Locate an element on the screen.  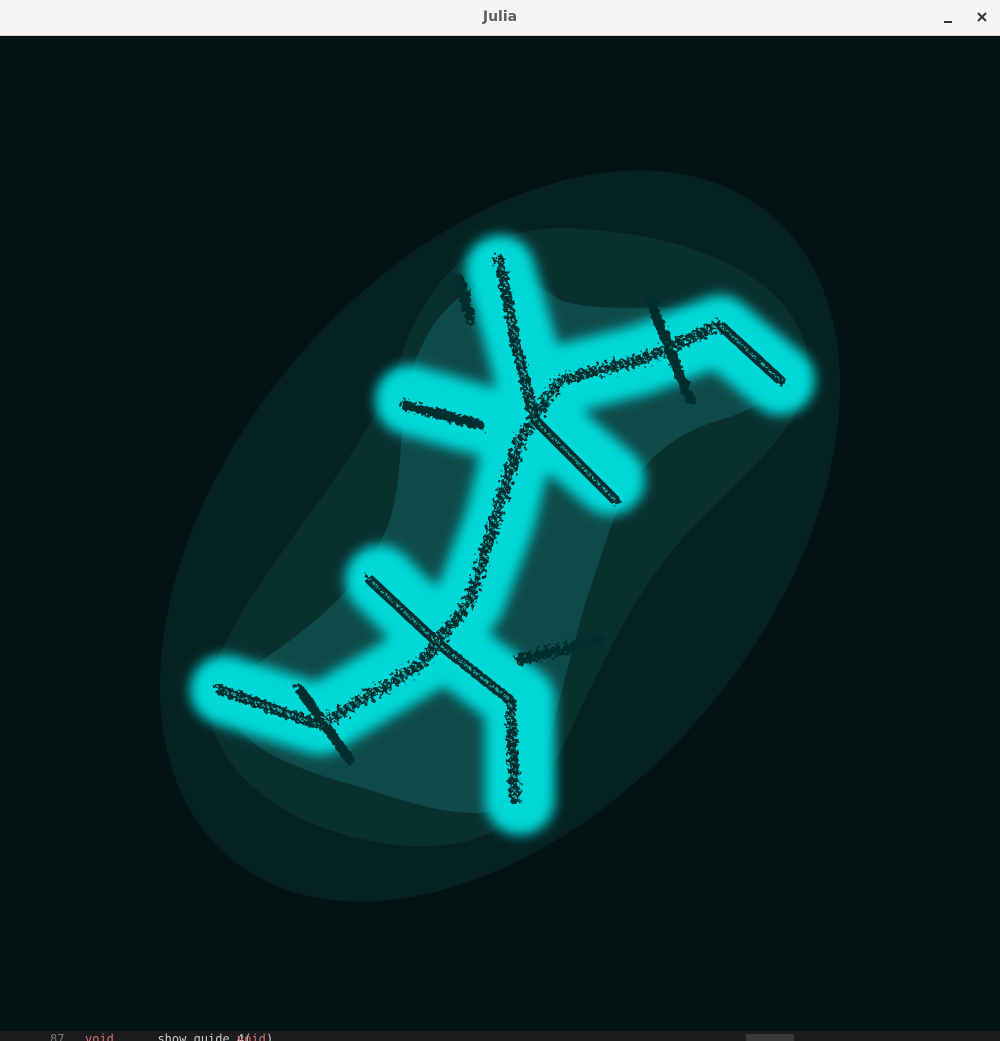
close-button is located at coordinates (982, 18).